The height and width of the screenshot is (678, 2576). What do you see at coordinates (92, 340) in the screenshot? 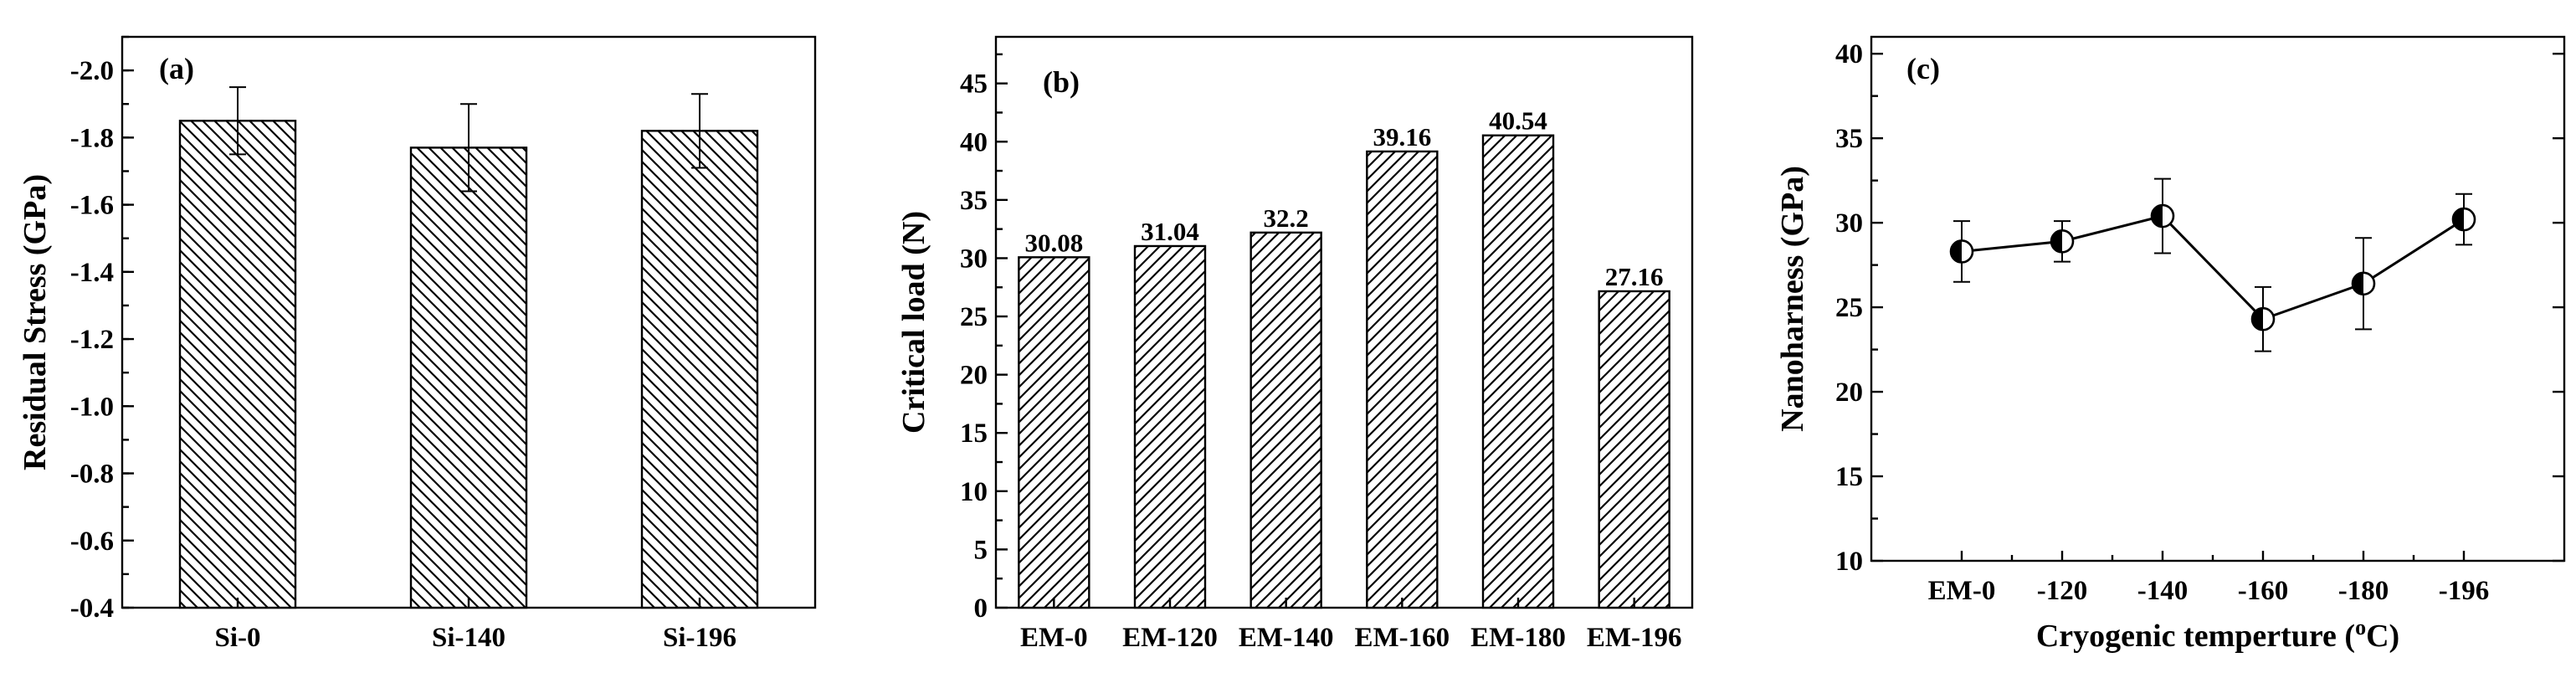
I see `chart-a-y-tick-label: -1.2` at bounding box center [92, 340].